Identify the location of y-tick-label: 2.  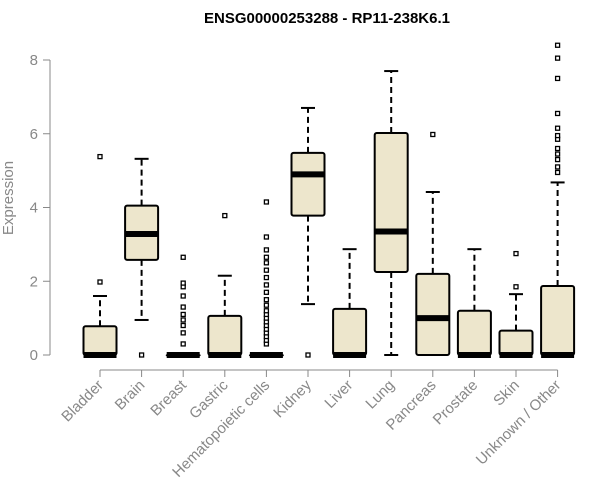
(34, 281).